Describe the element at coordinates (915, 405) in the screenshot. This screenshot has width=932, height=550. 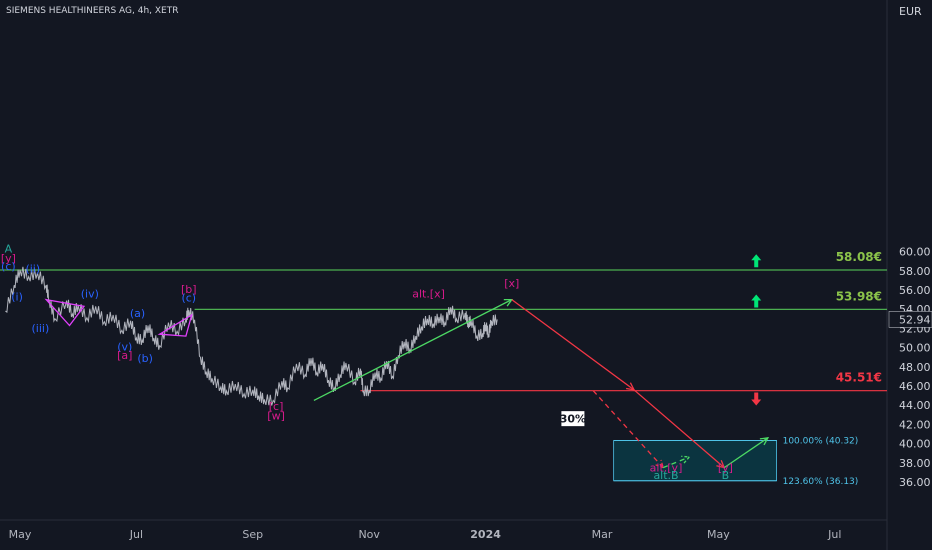
I see `y-tick-label: 44.00` at that location.